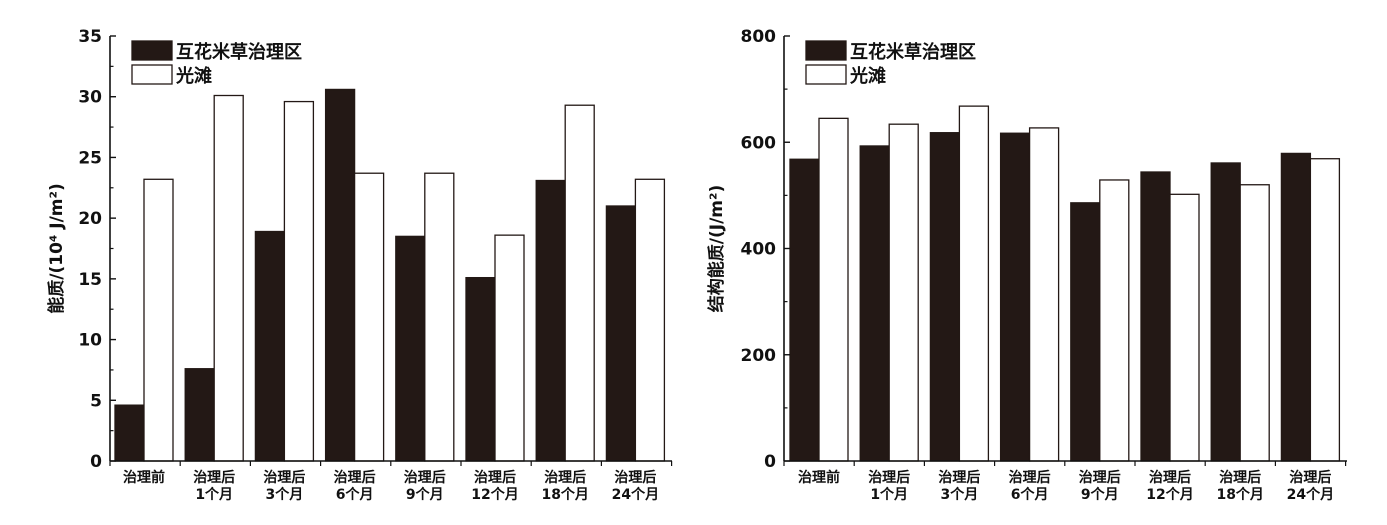  Describe the element at coordinates (90, 280) in the screenshot. I see `y-tick-label: 15` at that location.